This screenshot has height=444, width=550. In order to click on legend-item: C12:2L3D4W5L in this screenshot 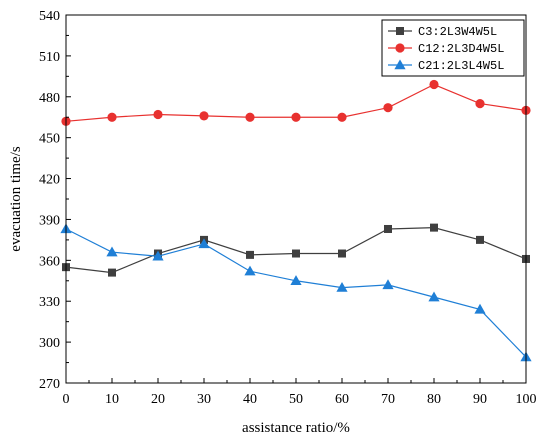, I will do `click(446, 49)`.